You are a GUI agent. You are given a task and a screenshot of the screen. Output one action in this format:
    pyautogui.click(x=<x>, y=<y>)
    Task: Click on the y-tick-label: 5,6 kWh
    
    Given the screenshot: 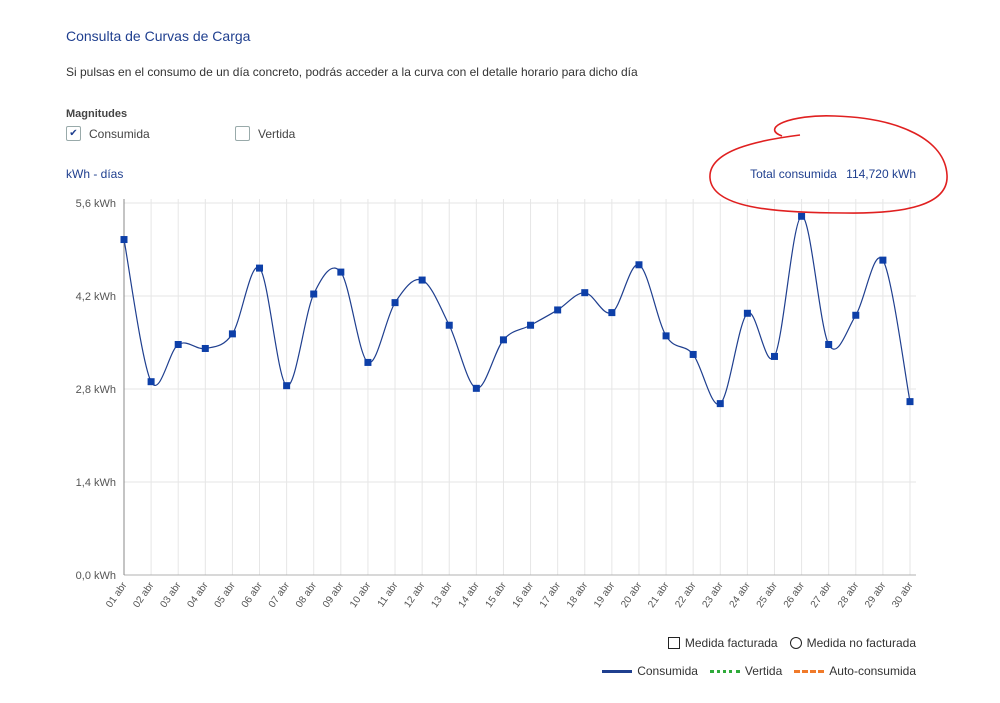 What is the action you would take?
    pyautogui.click(x=96, y=204)
    